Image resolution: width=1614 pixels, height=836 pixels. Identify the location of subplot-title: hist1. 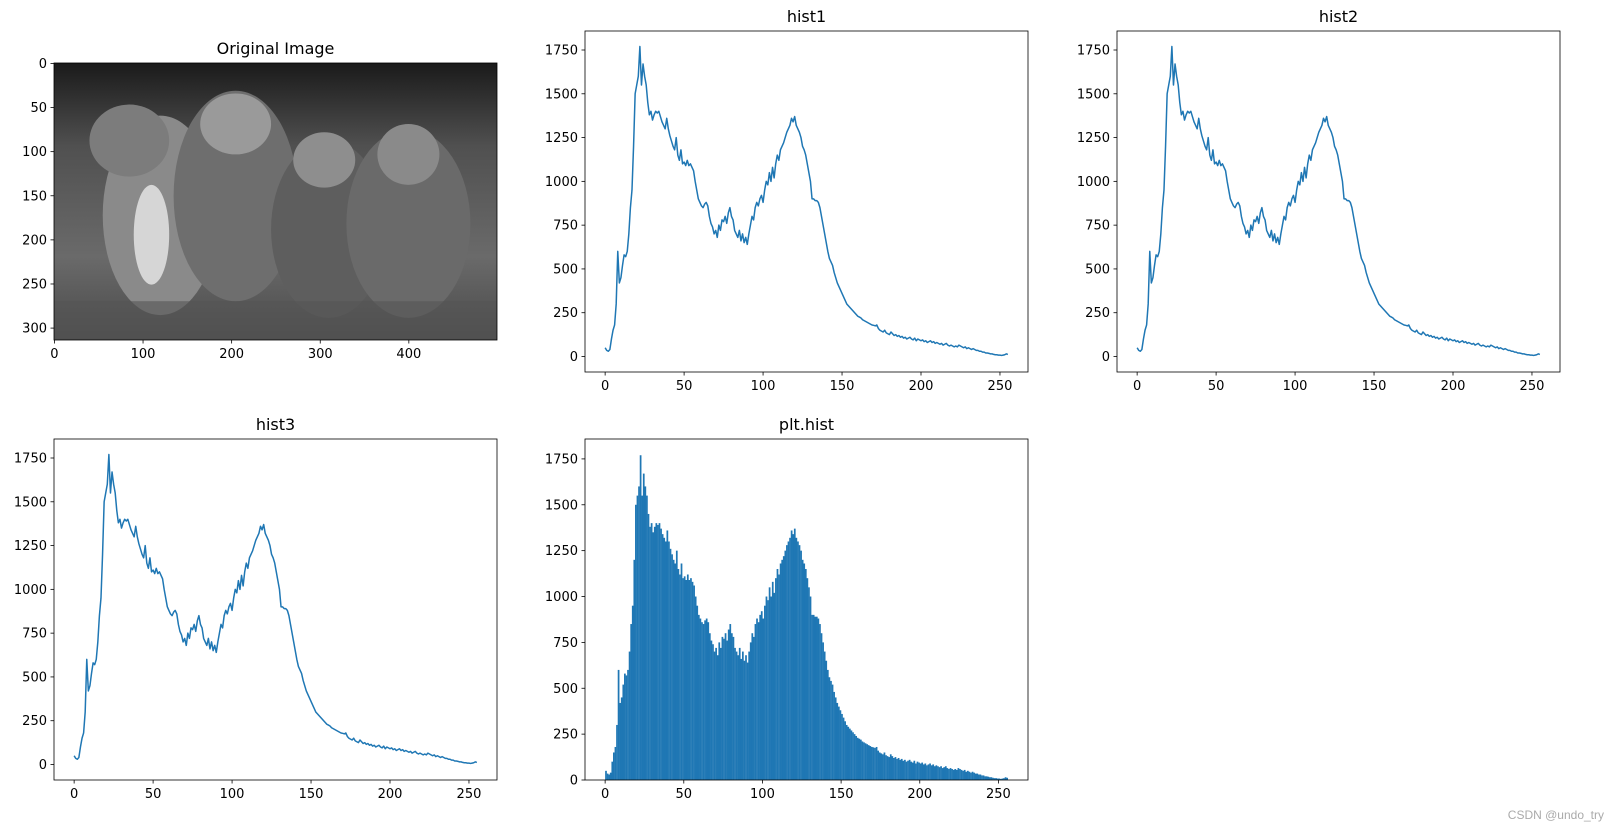
(806, 16).